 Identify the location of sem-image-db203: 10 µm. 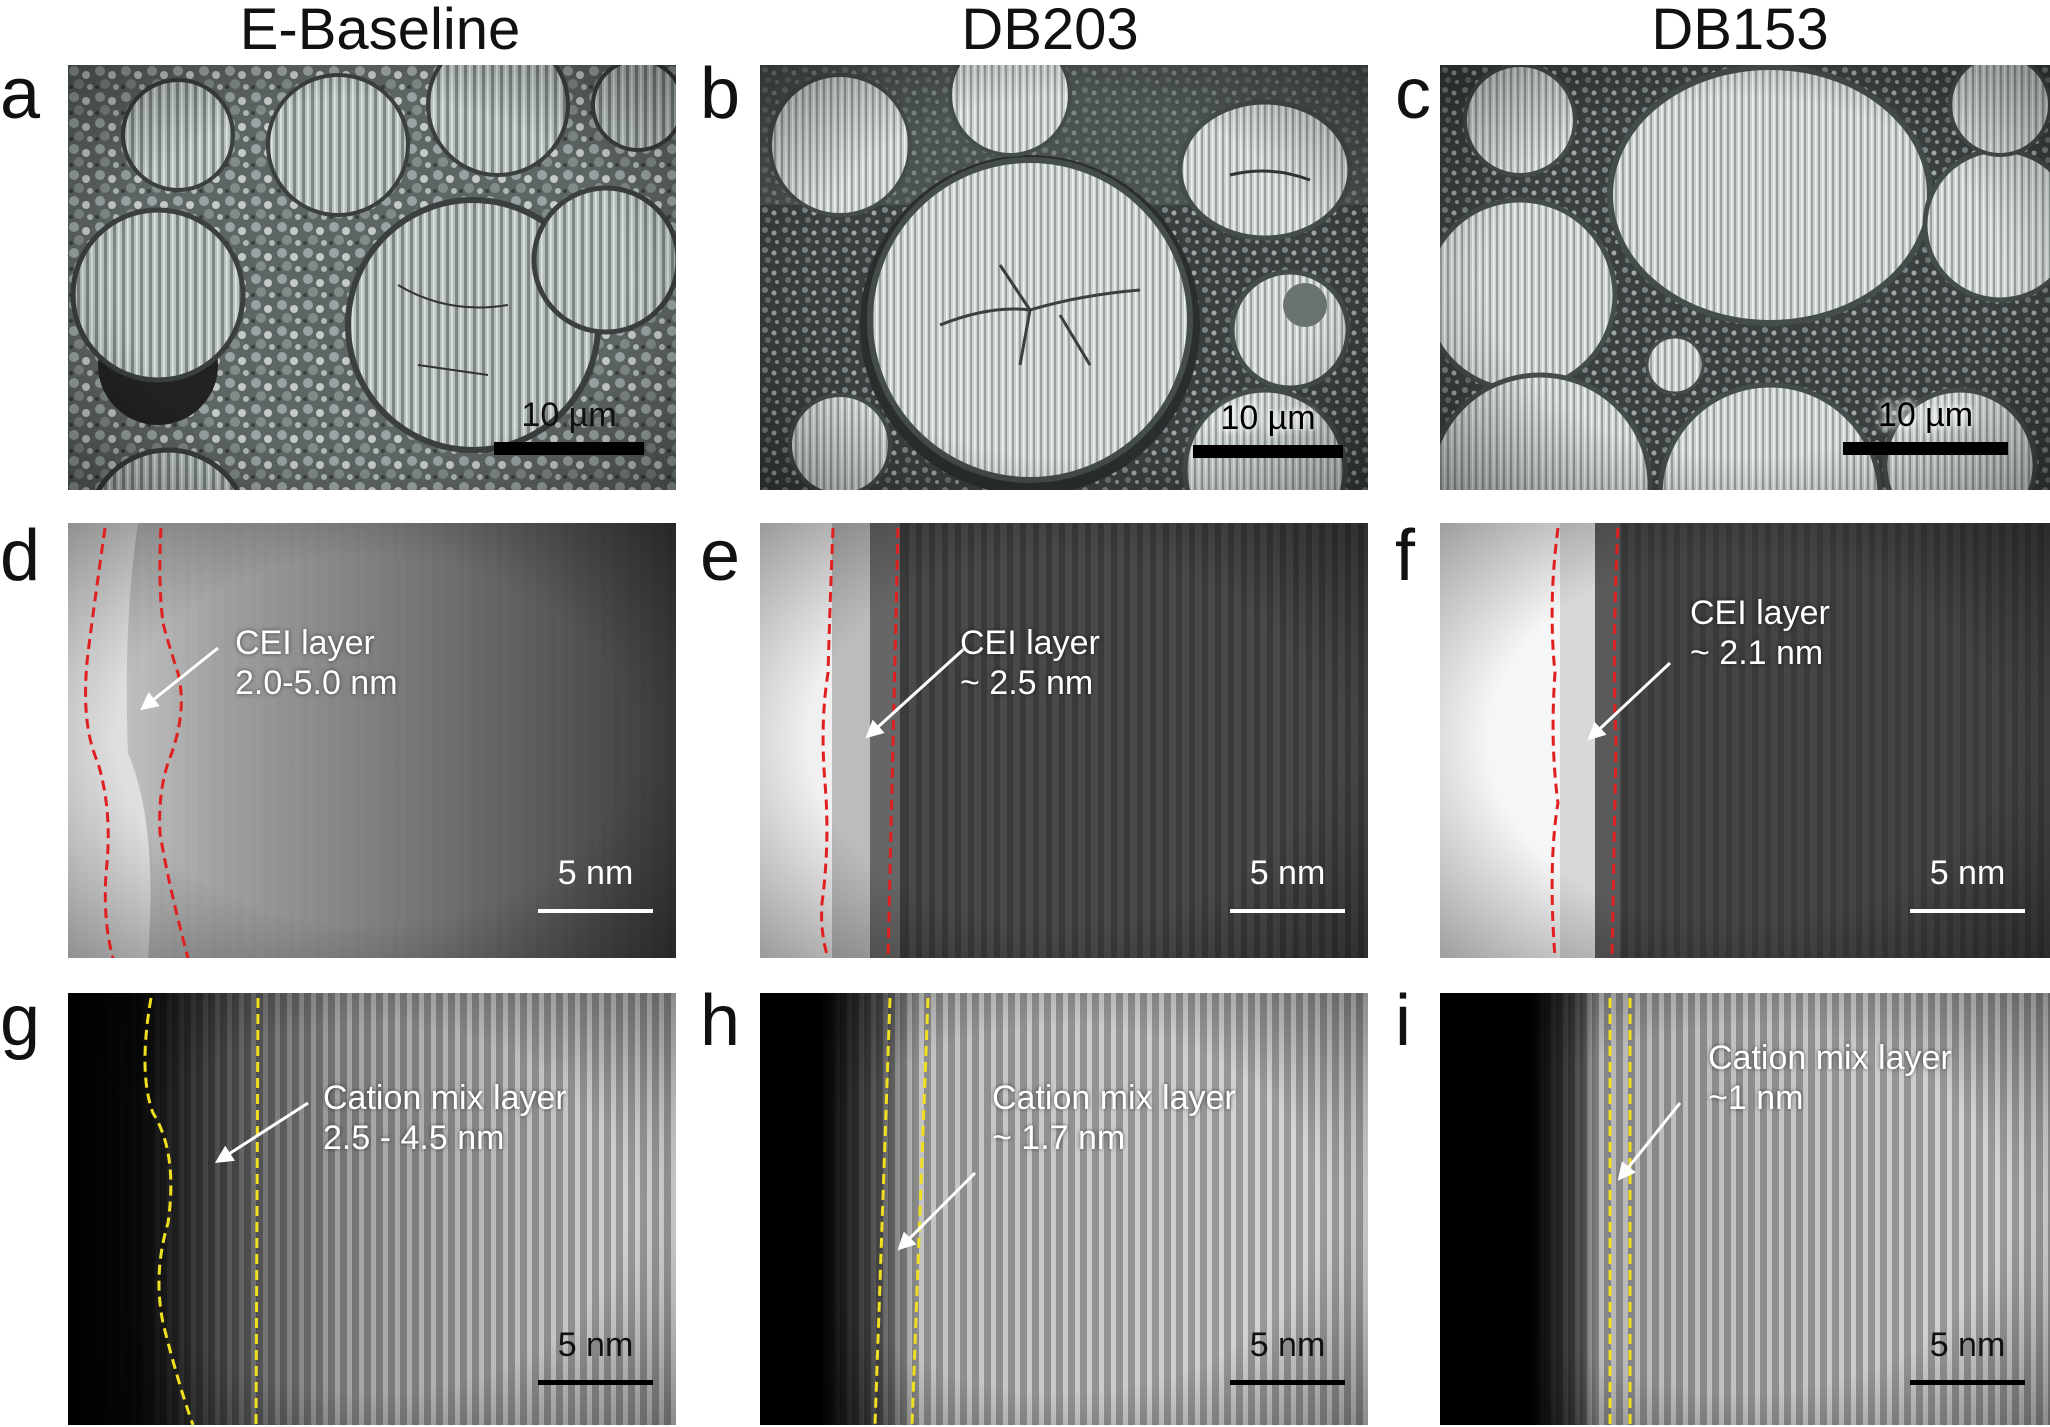
(1064, 277).